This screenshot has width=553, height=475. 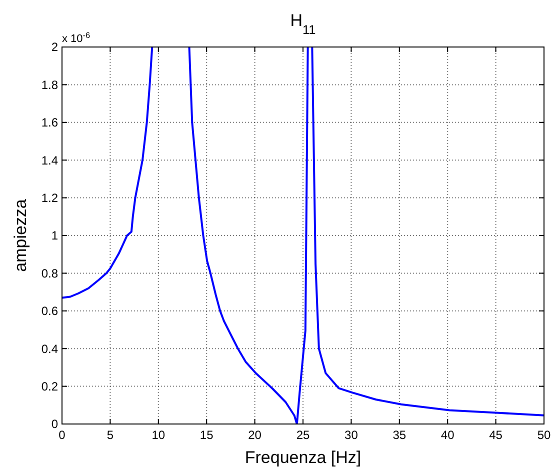 What do you see at coordinates (49, 273) in the screenshot?
I see `y-tick-label: 0.8` at bounding box center [49, 273].